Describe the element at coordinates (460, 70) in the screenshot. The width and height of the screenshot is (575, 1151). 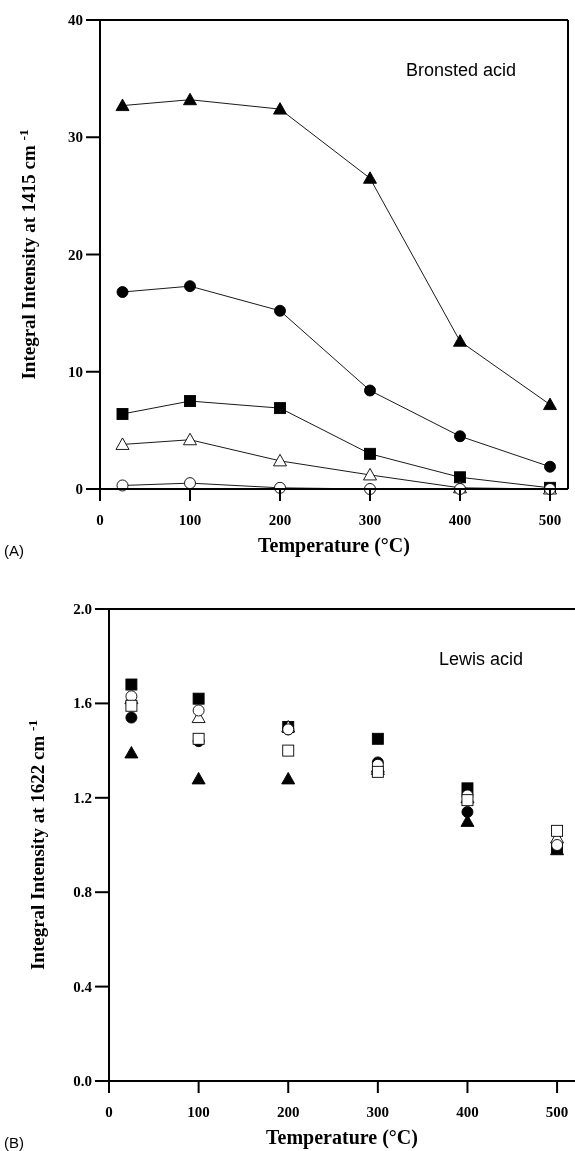
I see `annotation: Bronsted acid` at that location.